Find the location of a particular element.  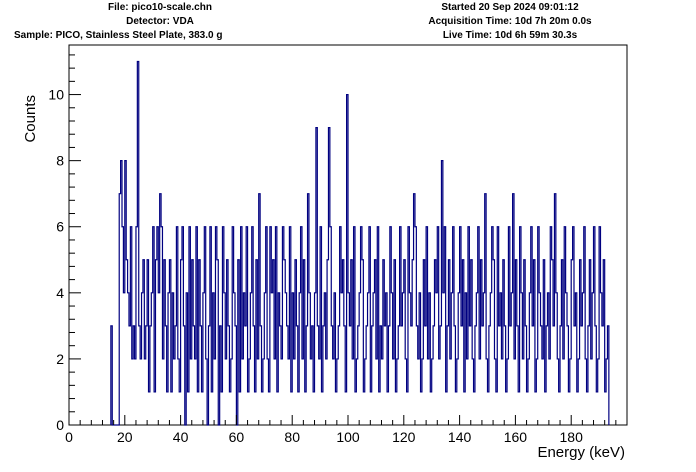

x-tick-label: 20 is located at coordinates (125, 437).